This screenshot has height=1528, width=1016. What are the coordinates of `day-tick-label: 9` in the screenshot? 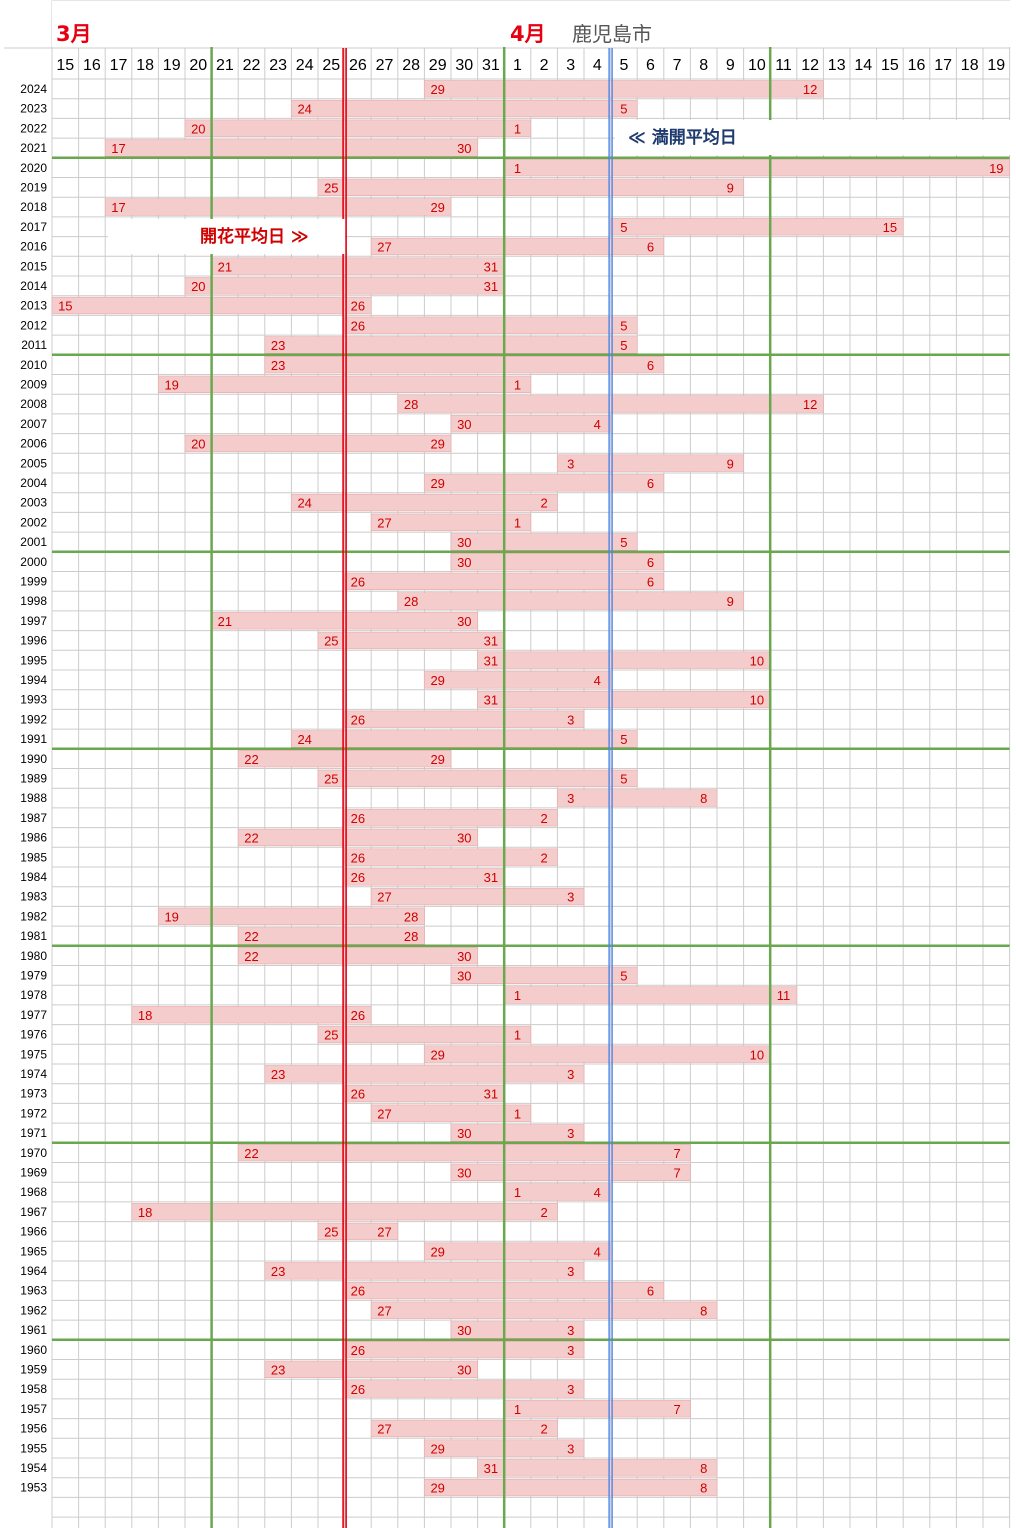 It's located at (730, 65).